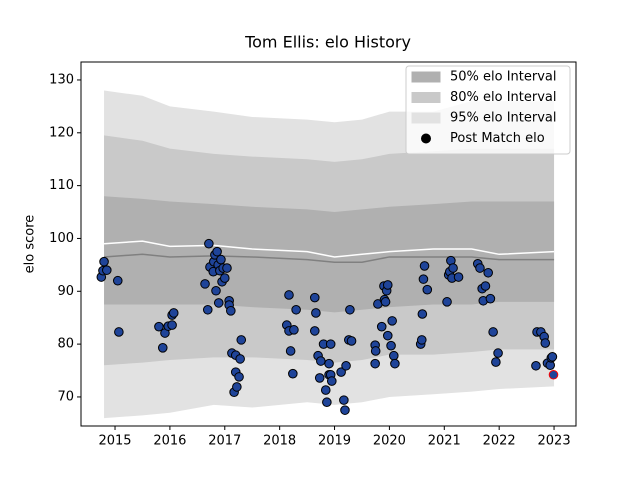 The width and height of the screenshot is (640, 480). What do you see at coordinates (61, 185) in the screenshot?
I see `y-tick-label: 110` at bounding box center [61, 185].